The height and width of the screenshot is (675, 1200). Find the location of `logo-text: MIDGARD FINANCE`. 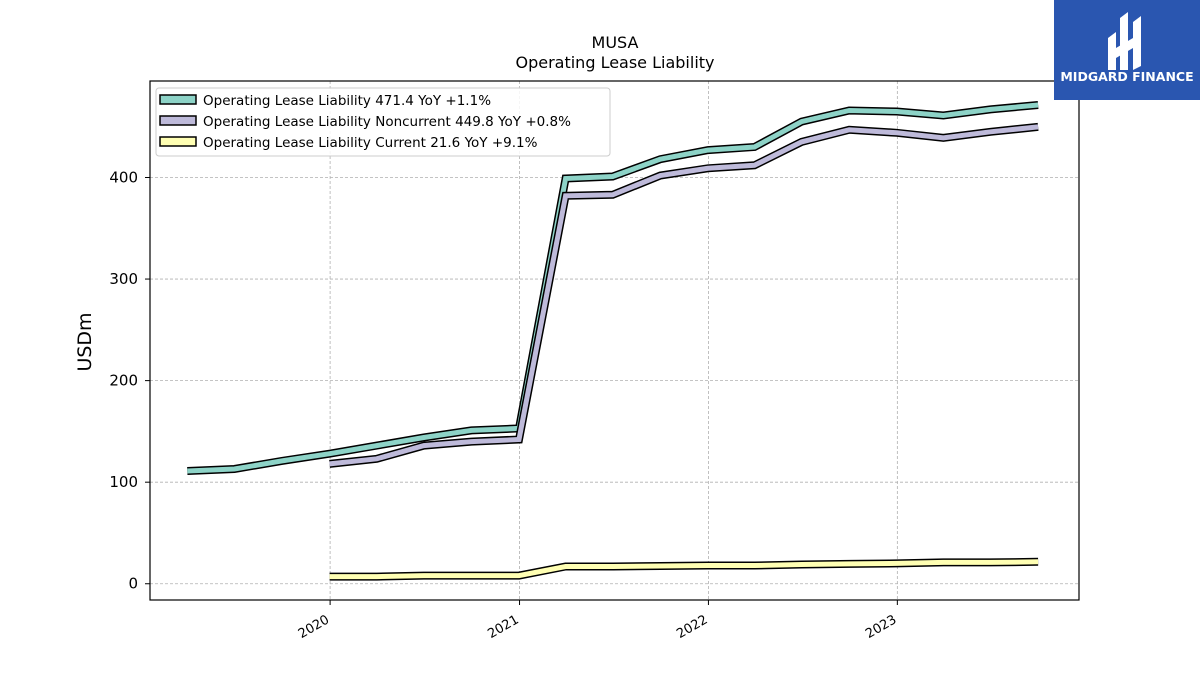

logo-text: MIDGARD FINANCE is located at coordinates (1126, 76).